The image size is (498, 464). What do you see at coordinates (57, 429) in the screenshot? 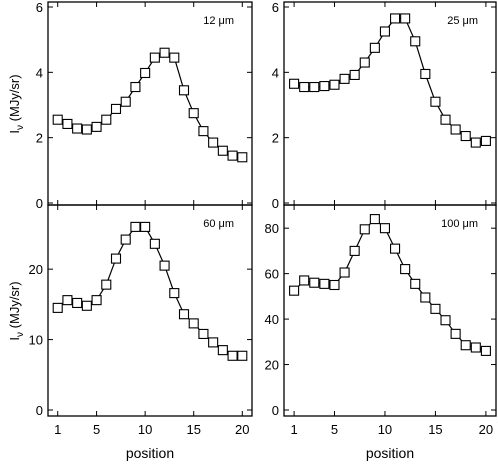
I see `x-tick-label: 1` at bounding box center [57, 429].